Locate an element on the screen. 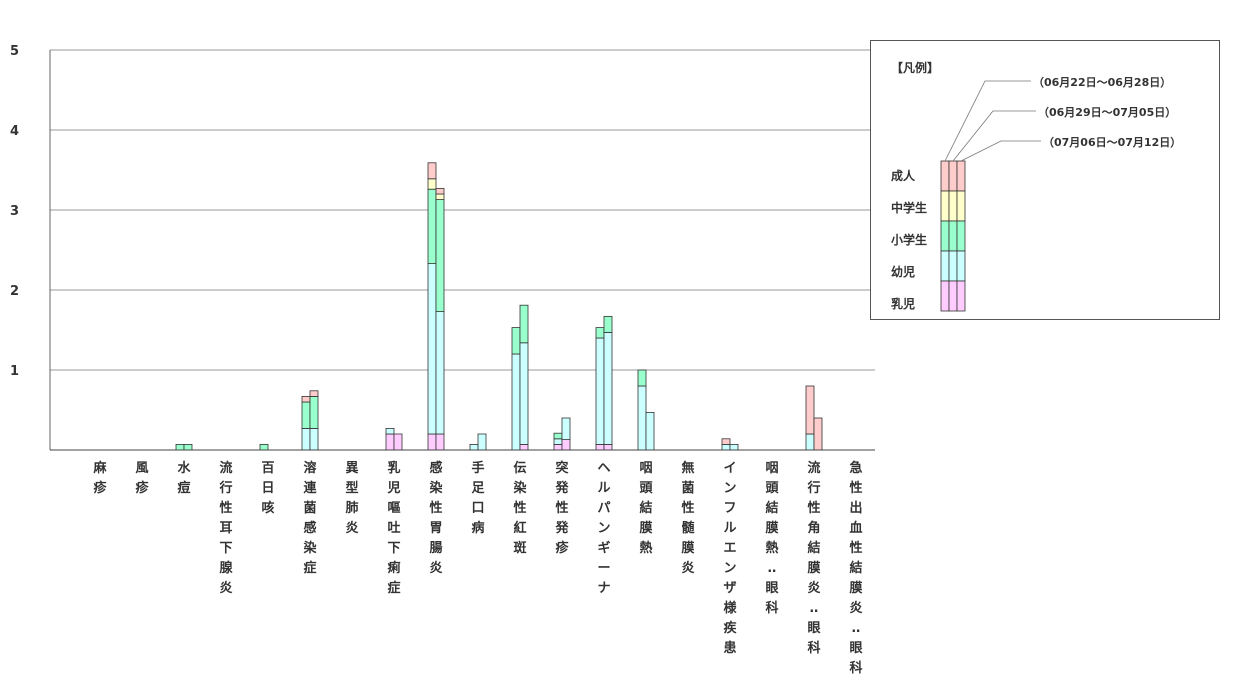 Image resolution: width=1240 pixels, height=700 pixels. category-label: 麻疹 is located at coordinates (99, 478).